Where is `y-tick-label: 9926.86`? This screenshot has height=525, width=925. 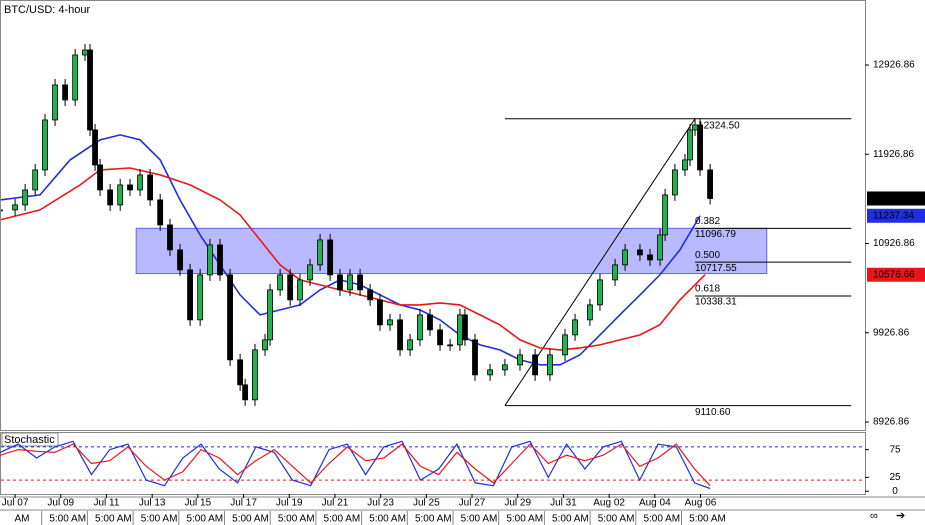 y-tick-label: 9926.86 is located at coordinates (891, 332).